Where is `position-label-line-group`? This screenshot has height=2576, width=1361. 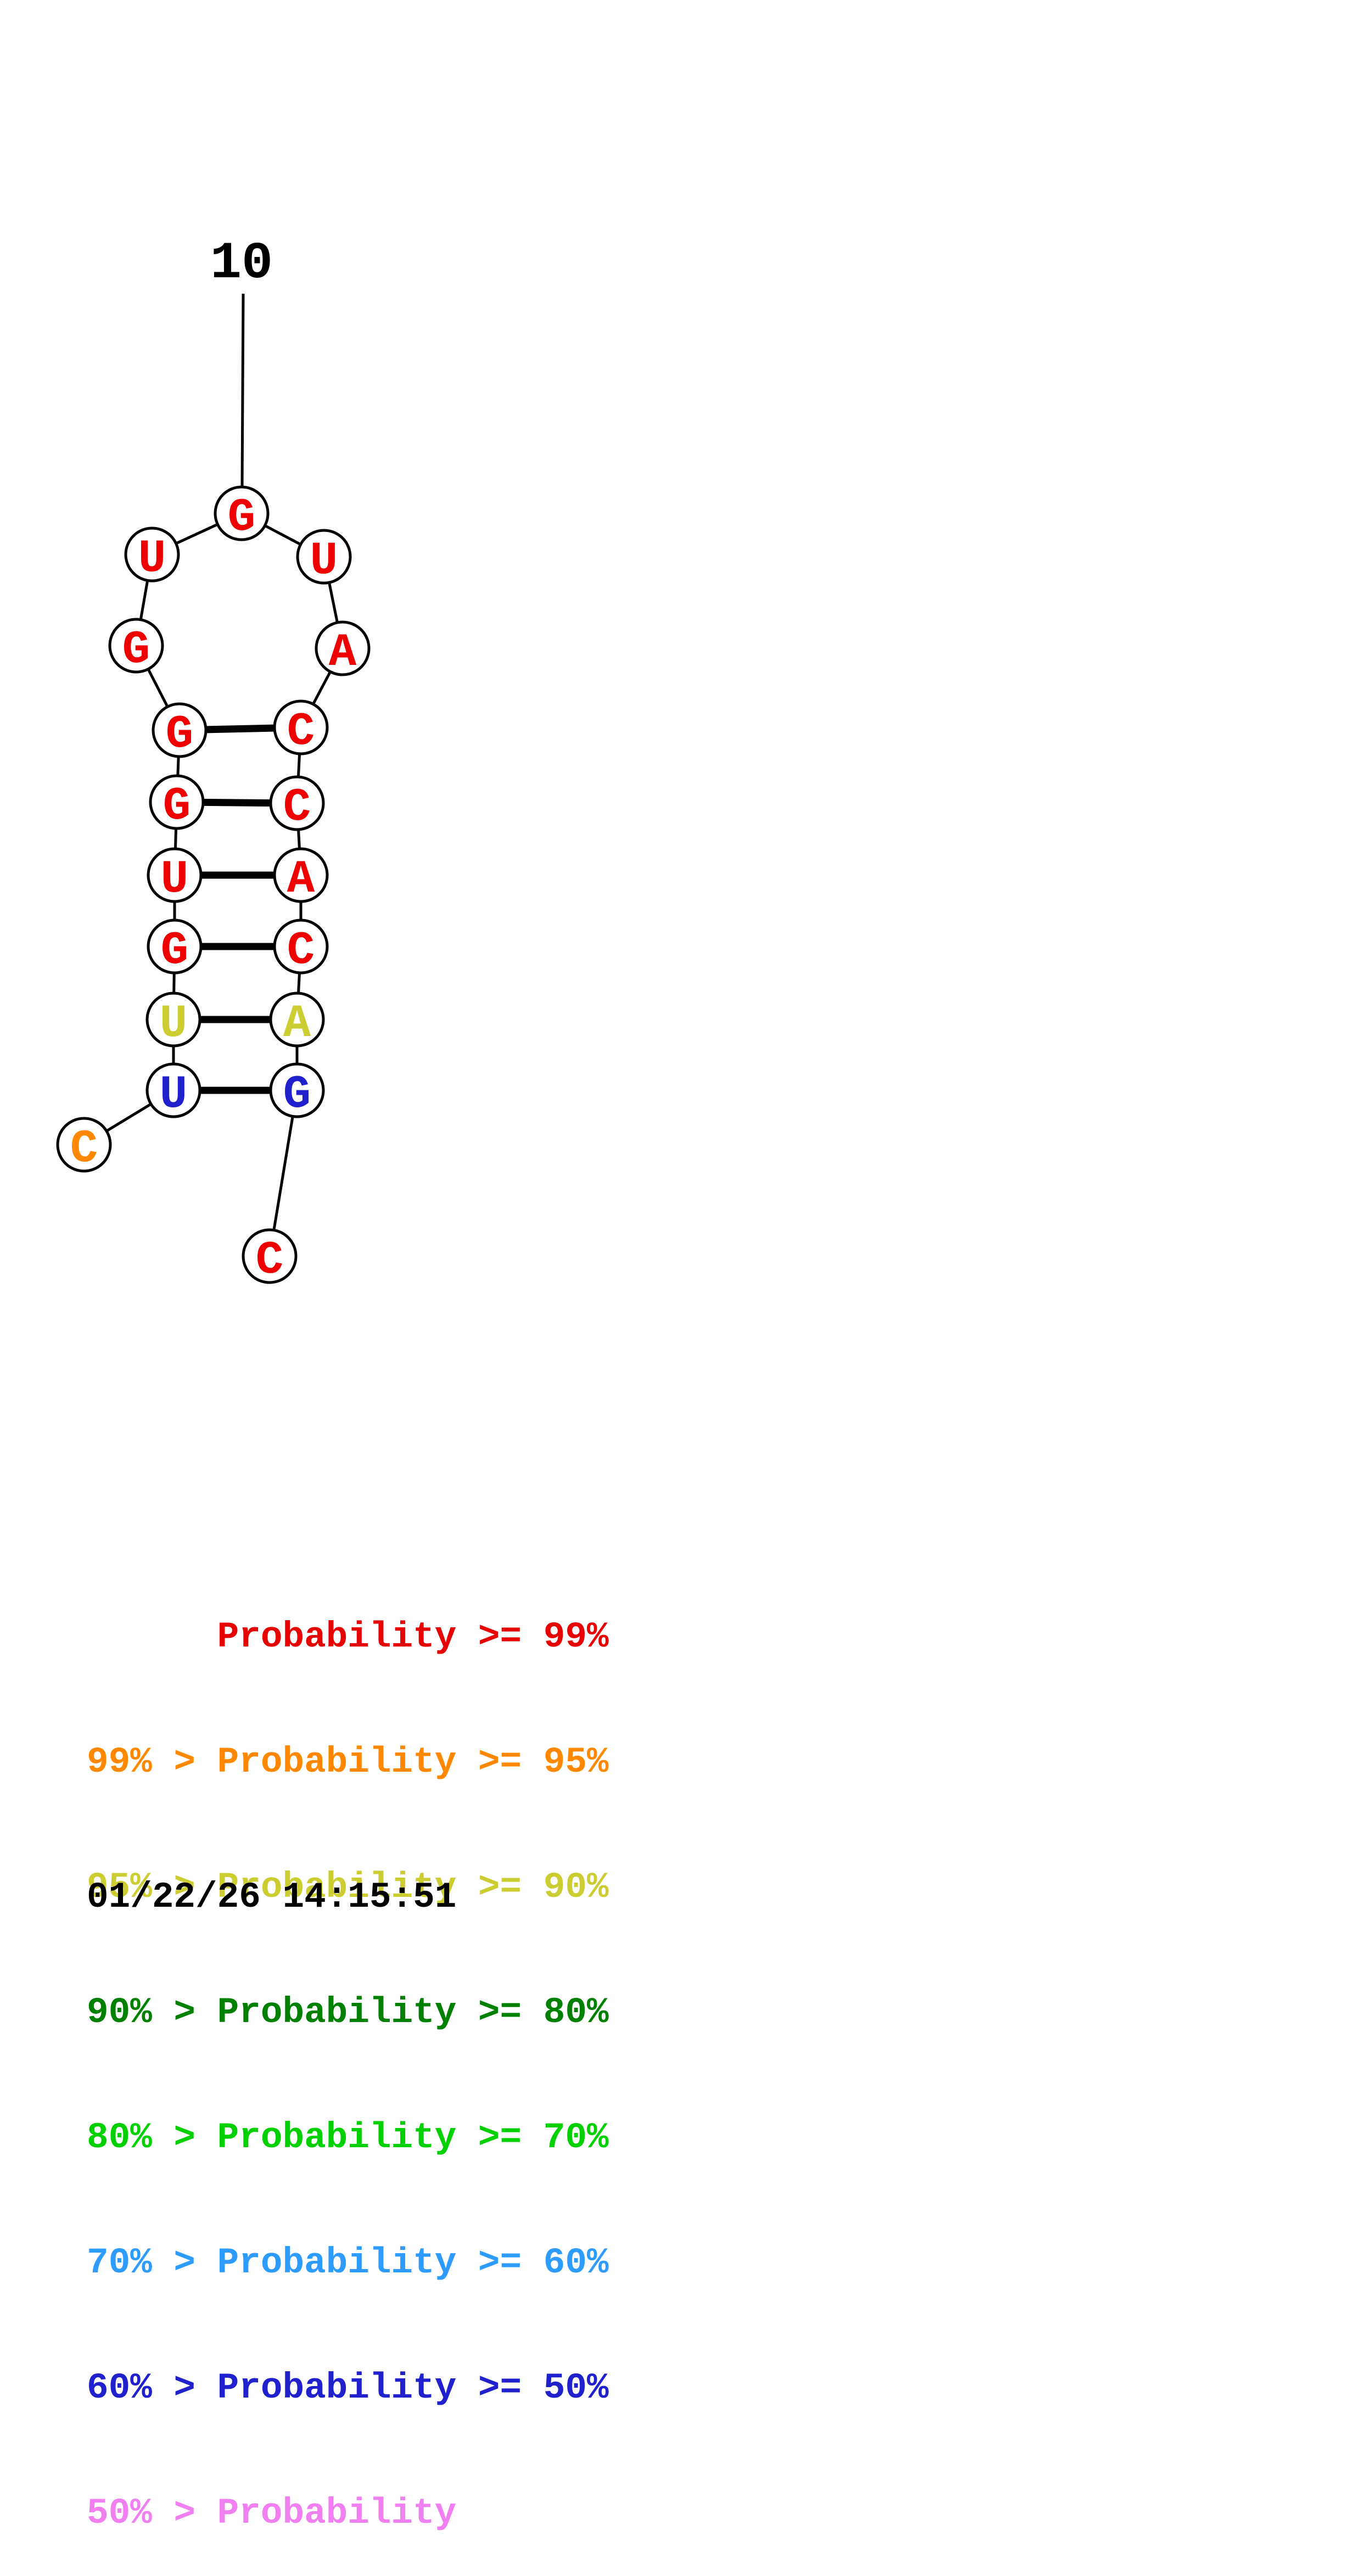
position-label-line-group is located at coordinates (242, 390).